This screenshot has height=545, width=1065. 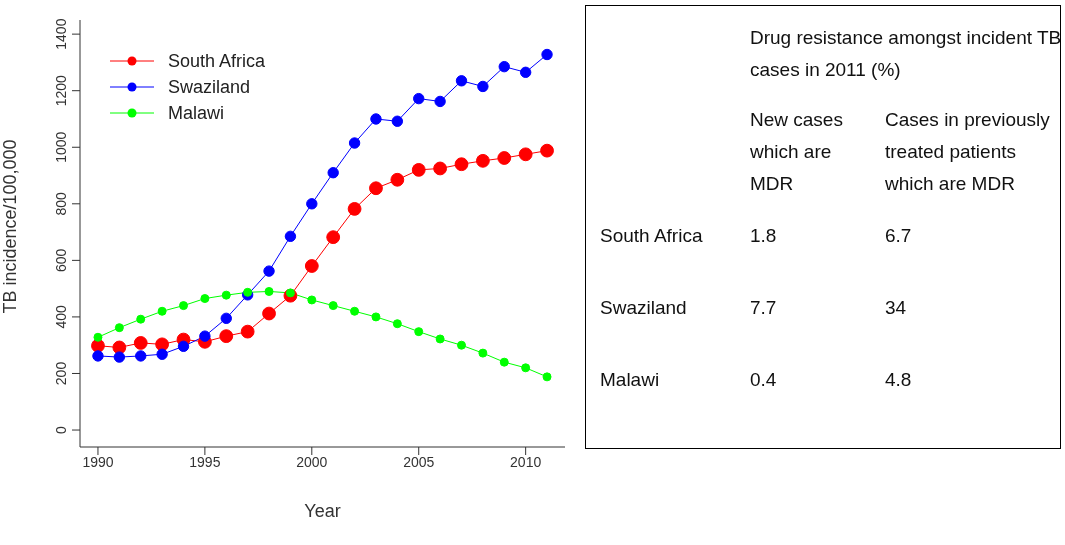 What do you see at coordinates (764, 308) in the screenshot?
I see `data-label: 7.7` at bounding box center [764, 308].